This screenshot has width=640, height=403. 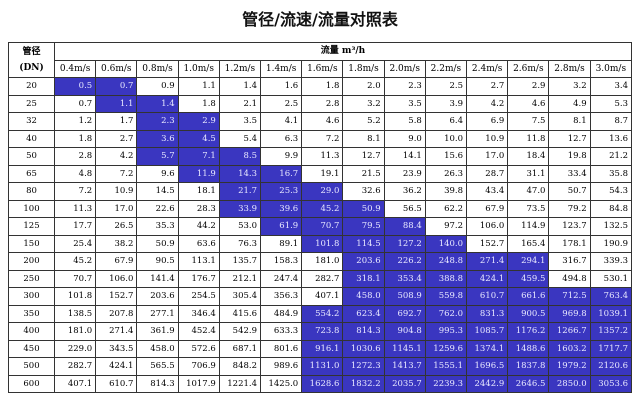 I want to click on flow-cell: 45.2, so click(x=75, y=261).